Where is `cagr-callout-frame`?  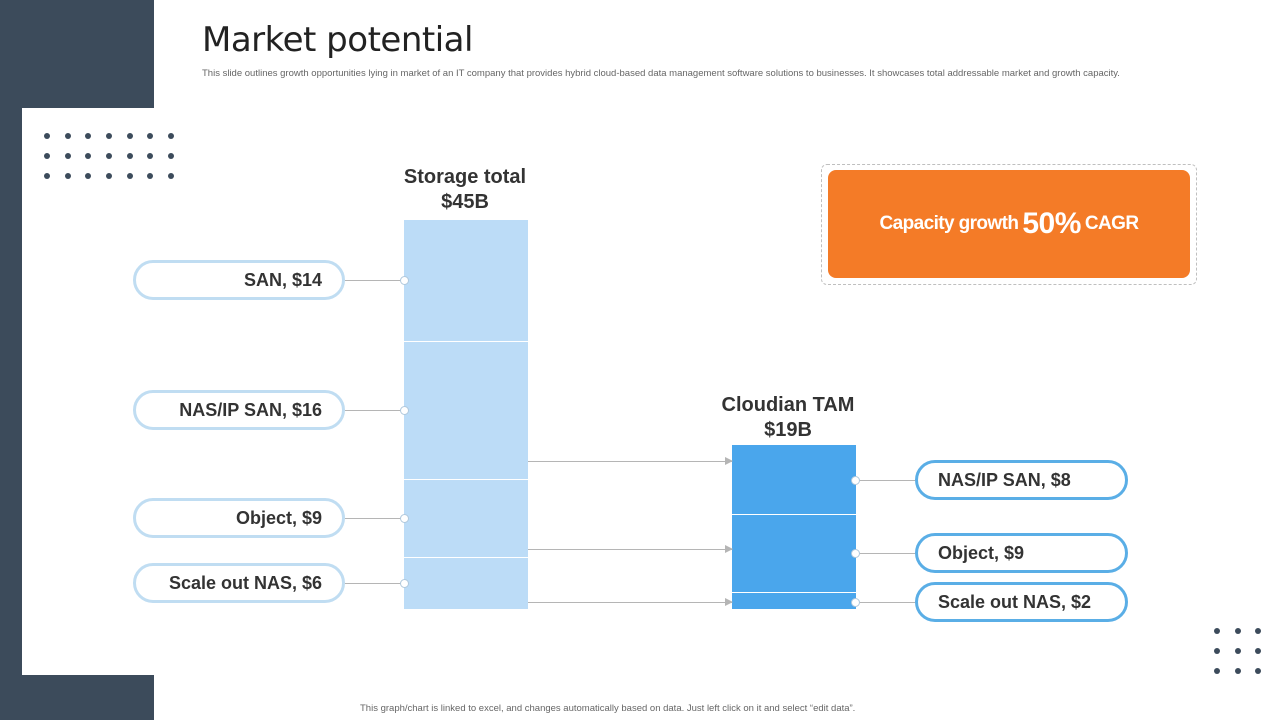
cagr-callout-frame is located at coordinates (1009, 224).